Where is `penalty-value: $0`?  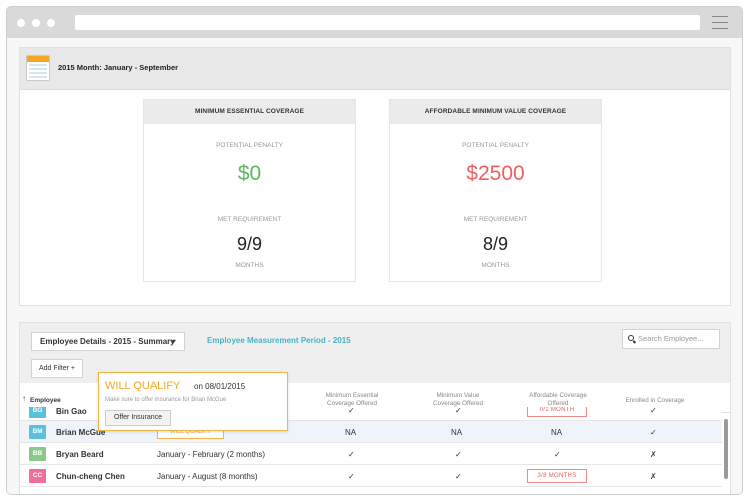 penalty-value: $0 is located at coordinates (249, 173).